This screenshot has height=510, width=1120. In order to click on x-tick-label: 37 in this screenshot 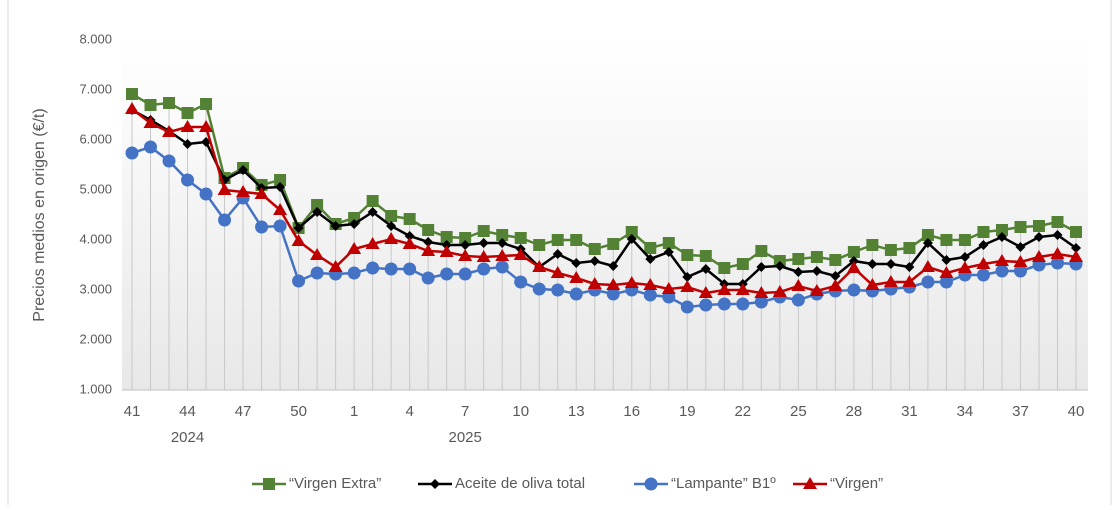, I will do `click(1020, 411)`.